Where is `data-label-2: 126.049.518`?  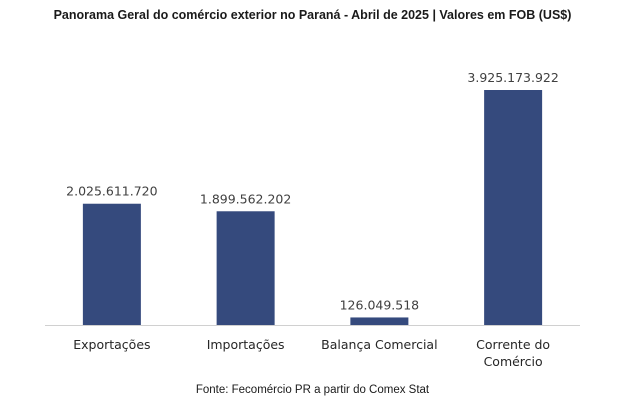 data-label-2: 126.049.518 is located at coordinates (380, 304).